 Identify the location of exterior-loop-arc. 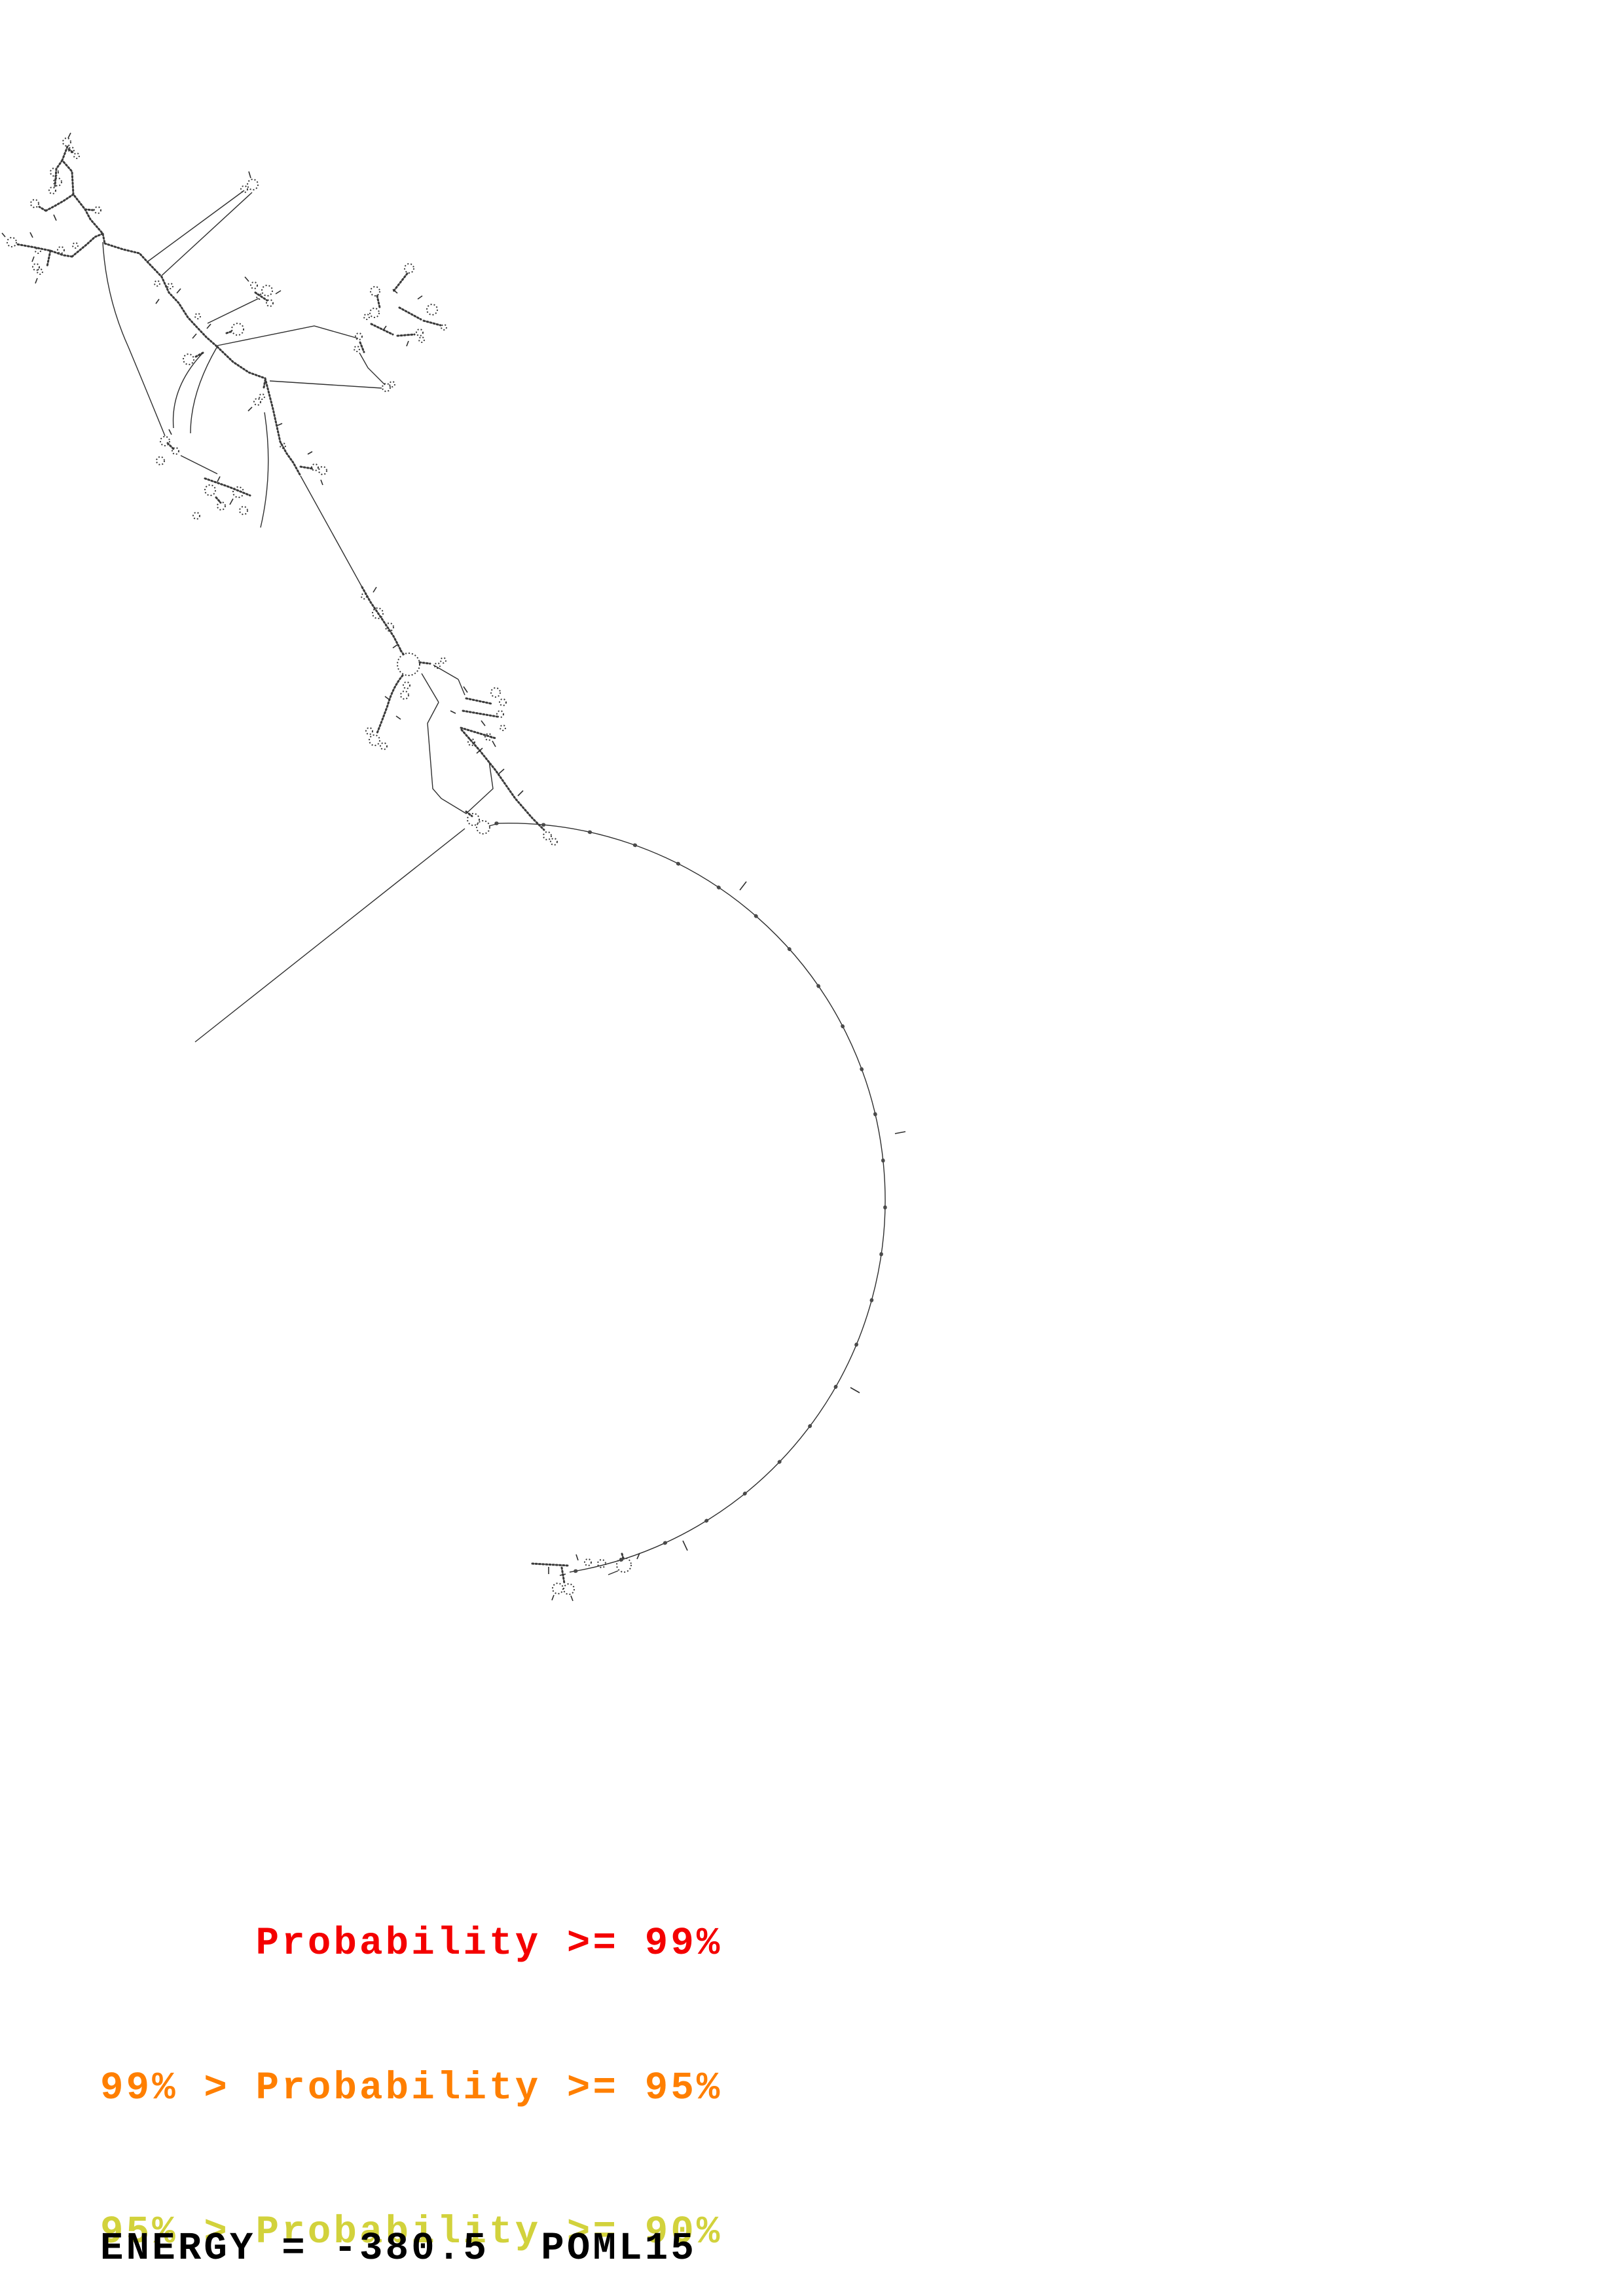
(700, 1197).